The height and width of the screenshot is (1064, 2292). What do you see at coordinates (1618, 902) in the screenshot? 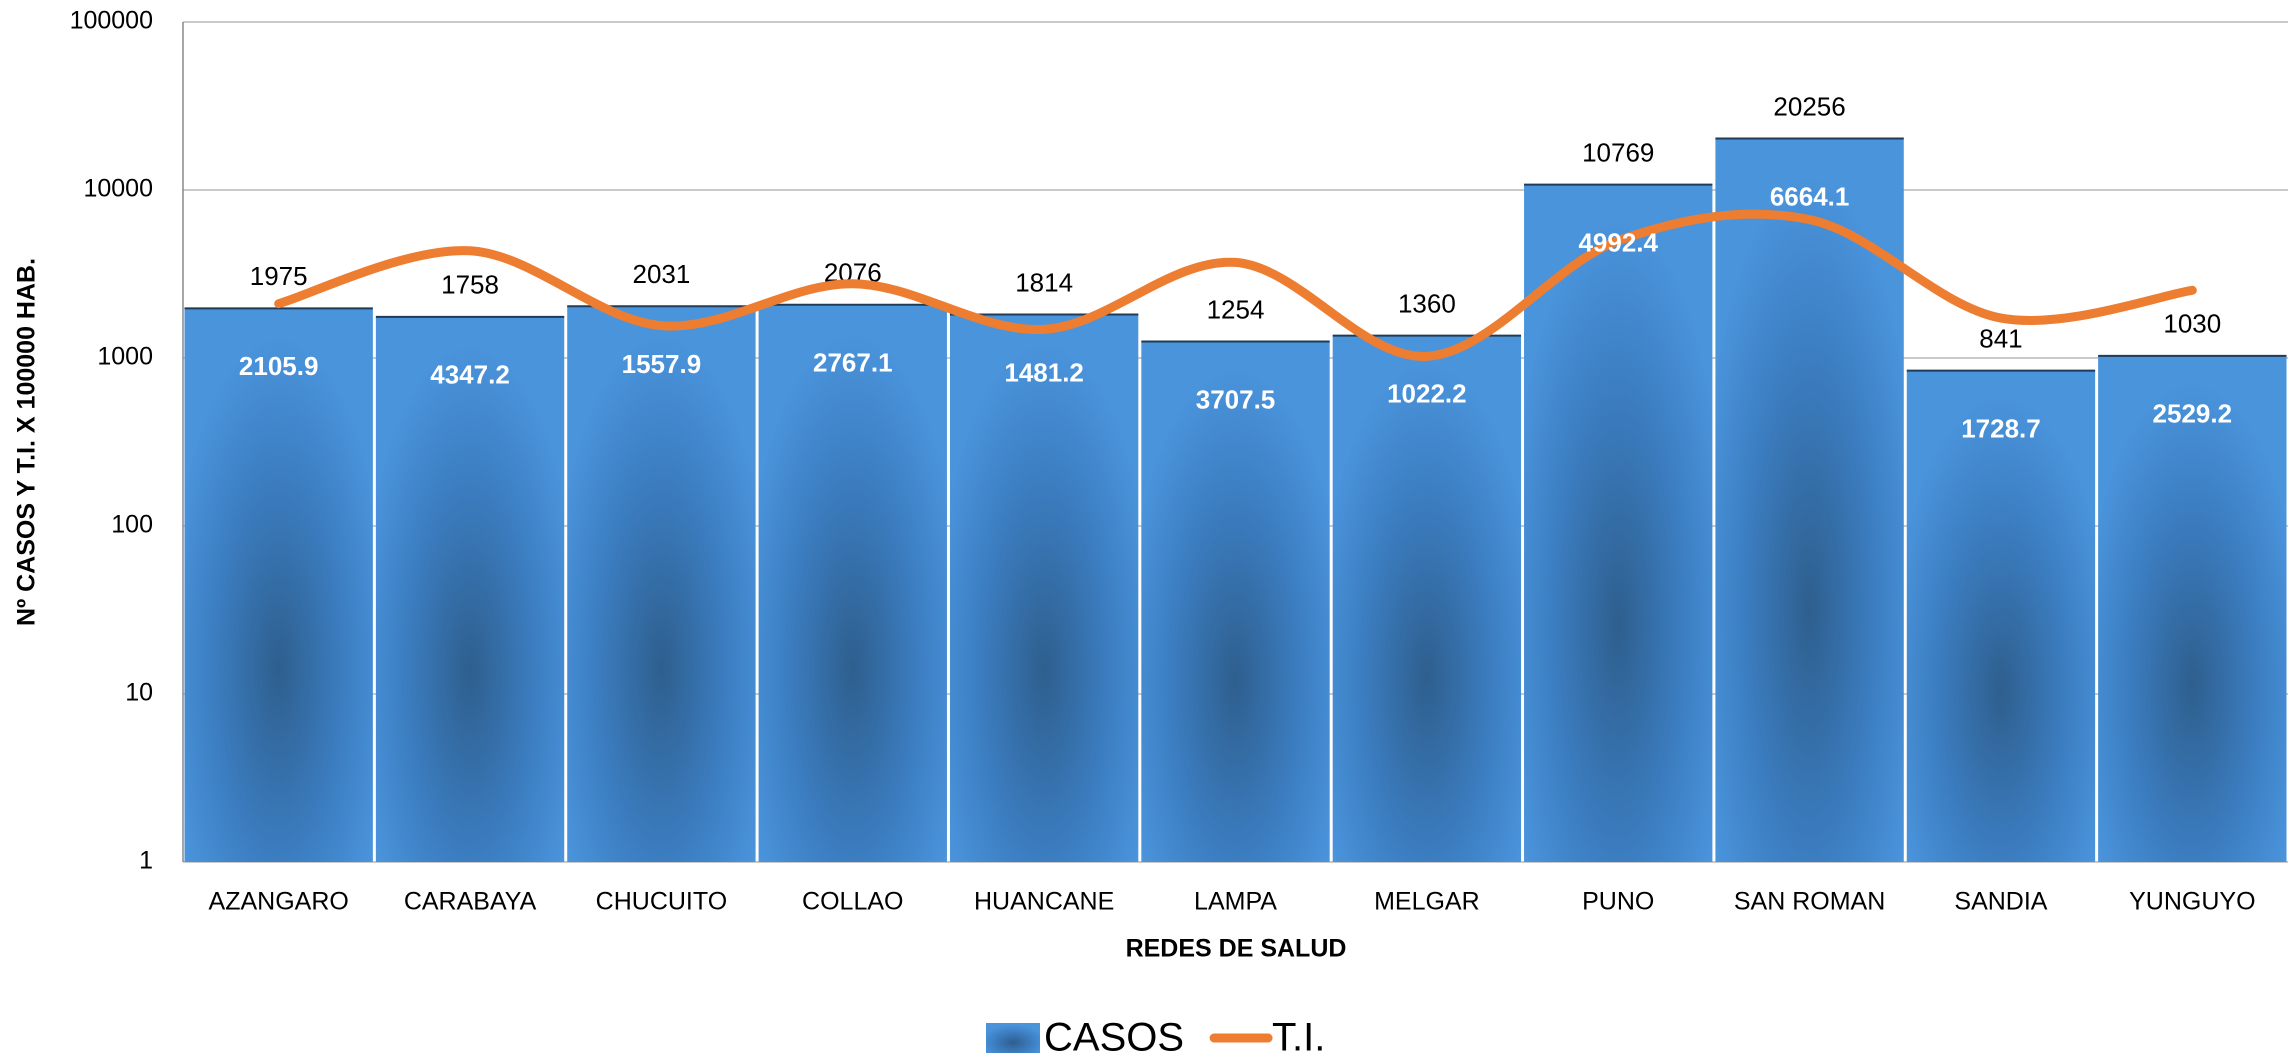
I see `x-tick-label: PUNO` at bounding box center [1618, 902].